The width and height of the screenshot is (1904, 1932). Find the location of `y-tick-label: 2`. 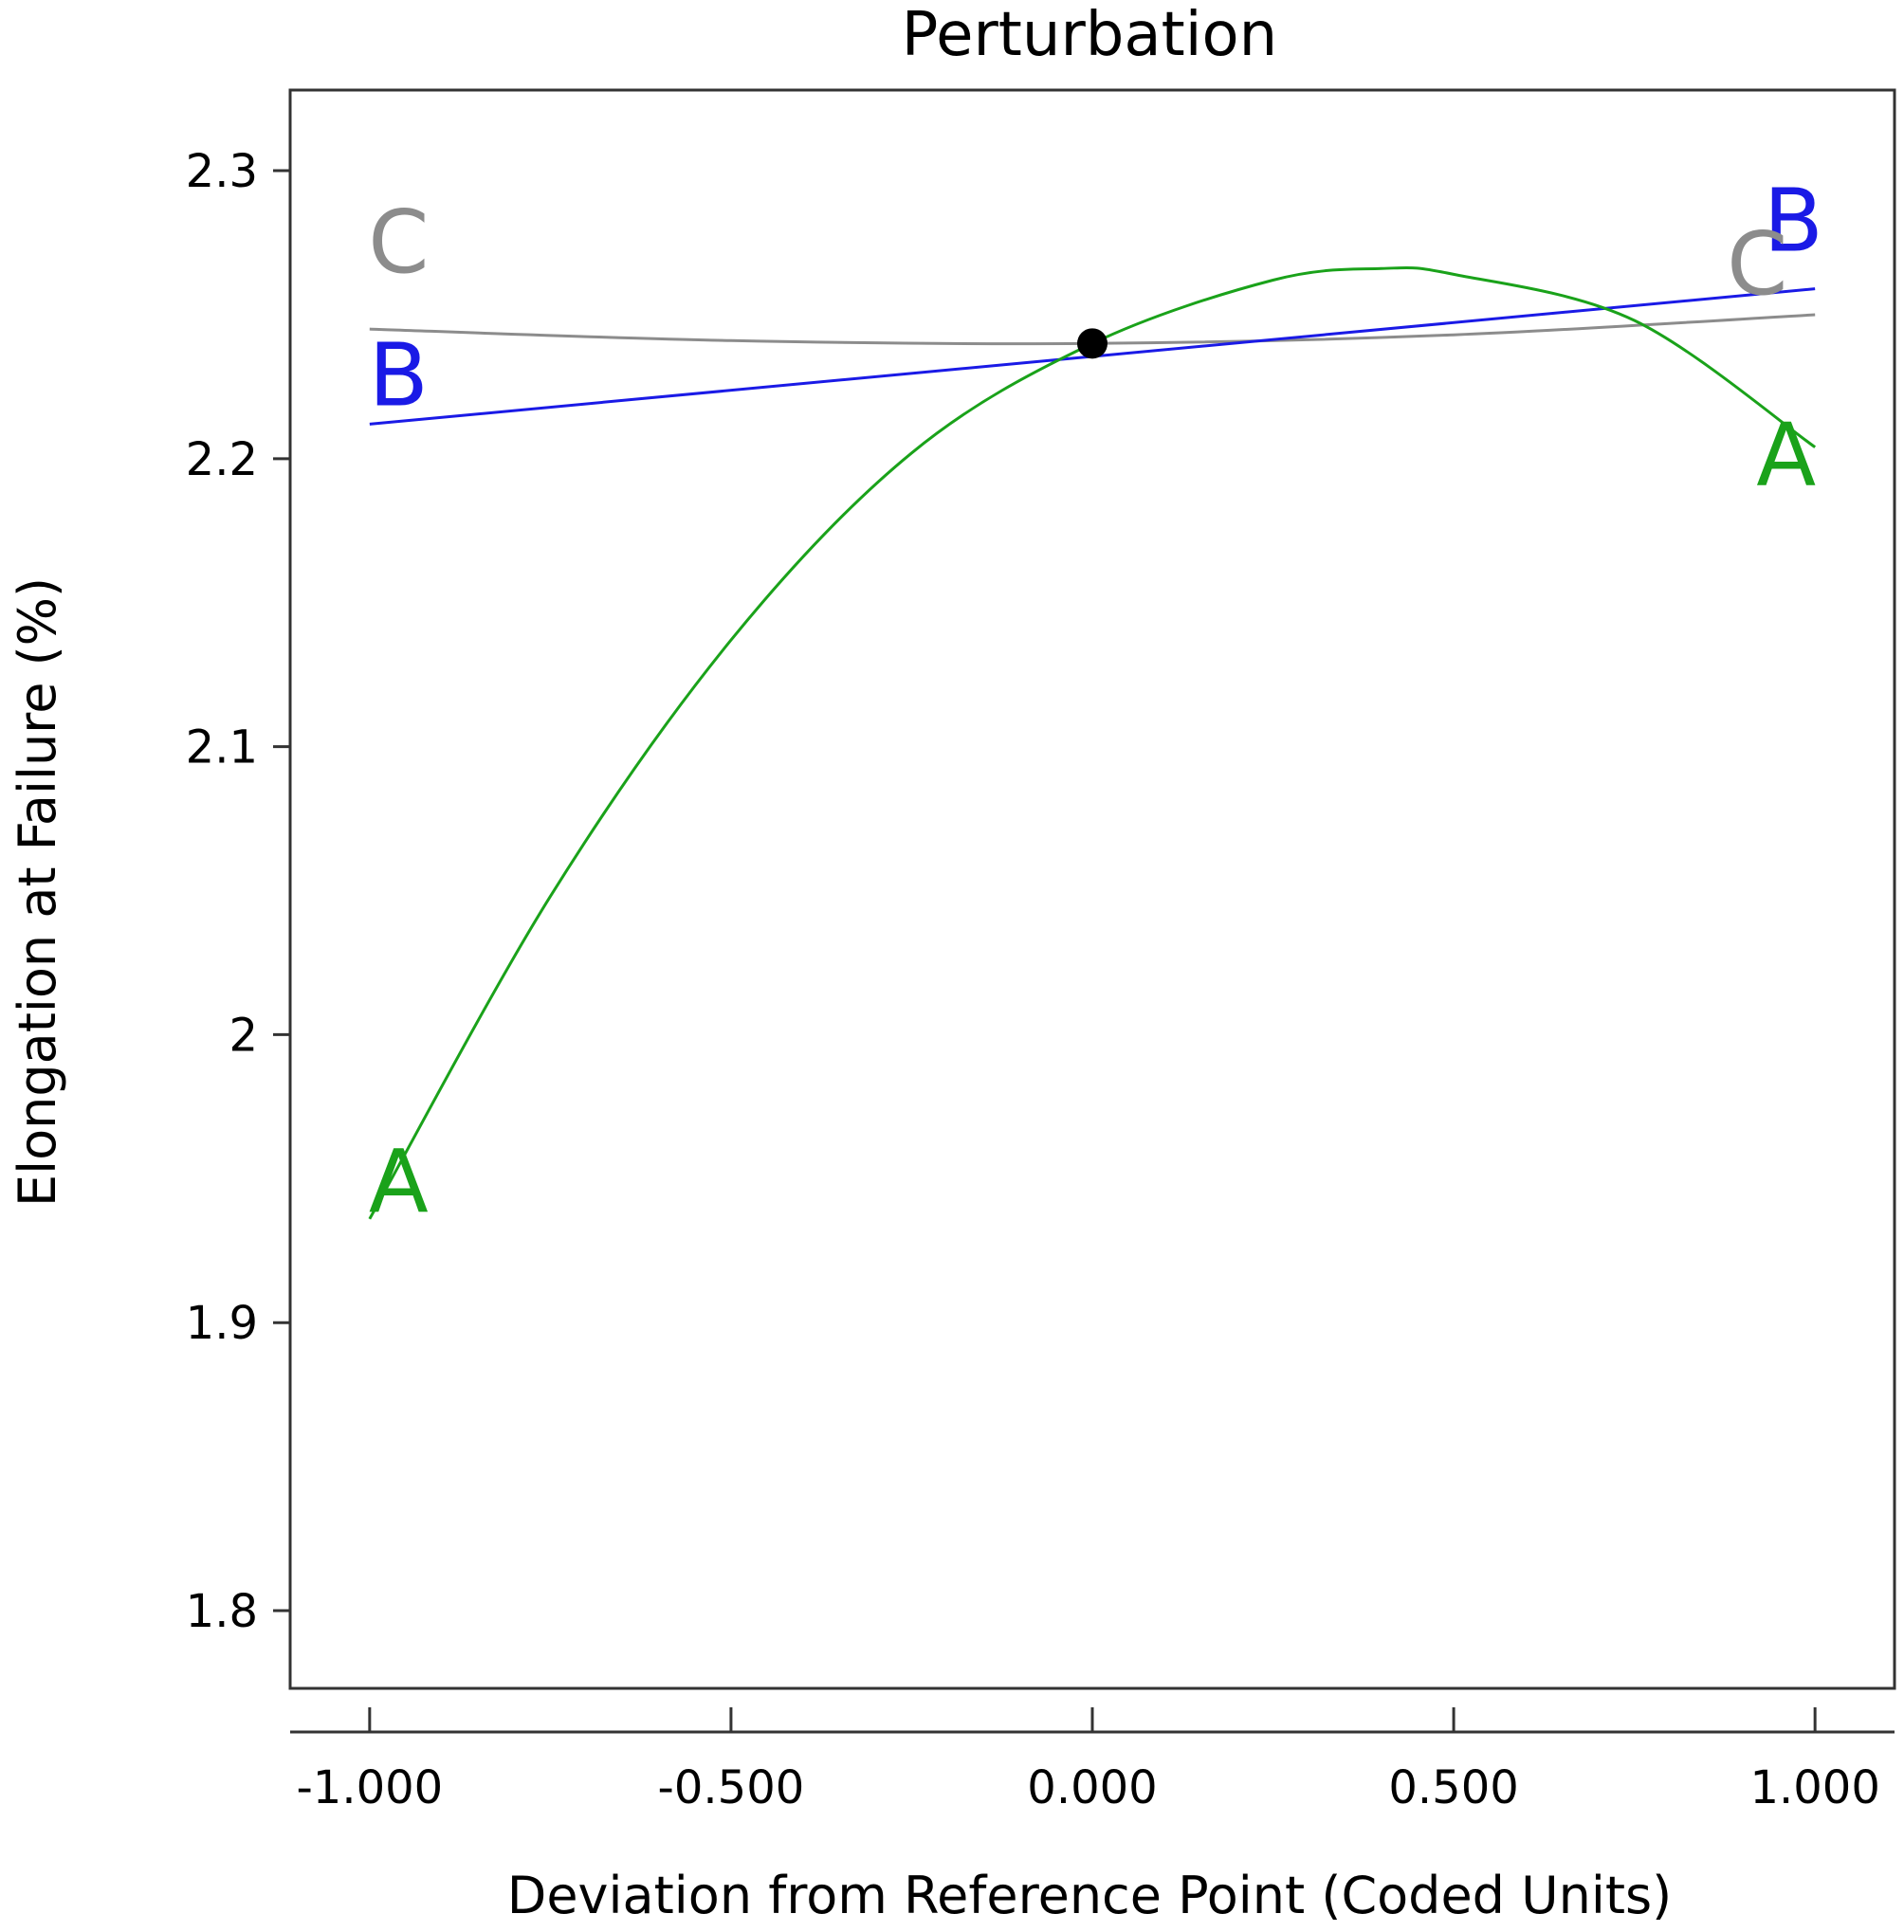

y-tick-label: 2 is located at coordinates (243, 1035).